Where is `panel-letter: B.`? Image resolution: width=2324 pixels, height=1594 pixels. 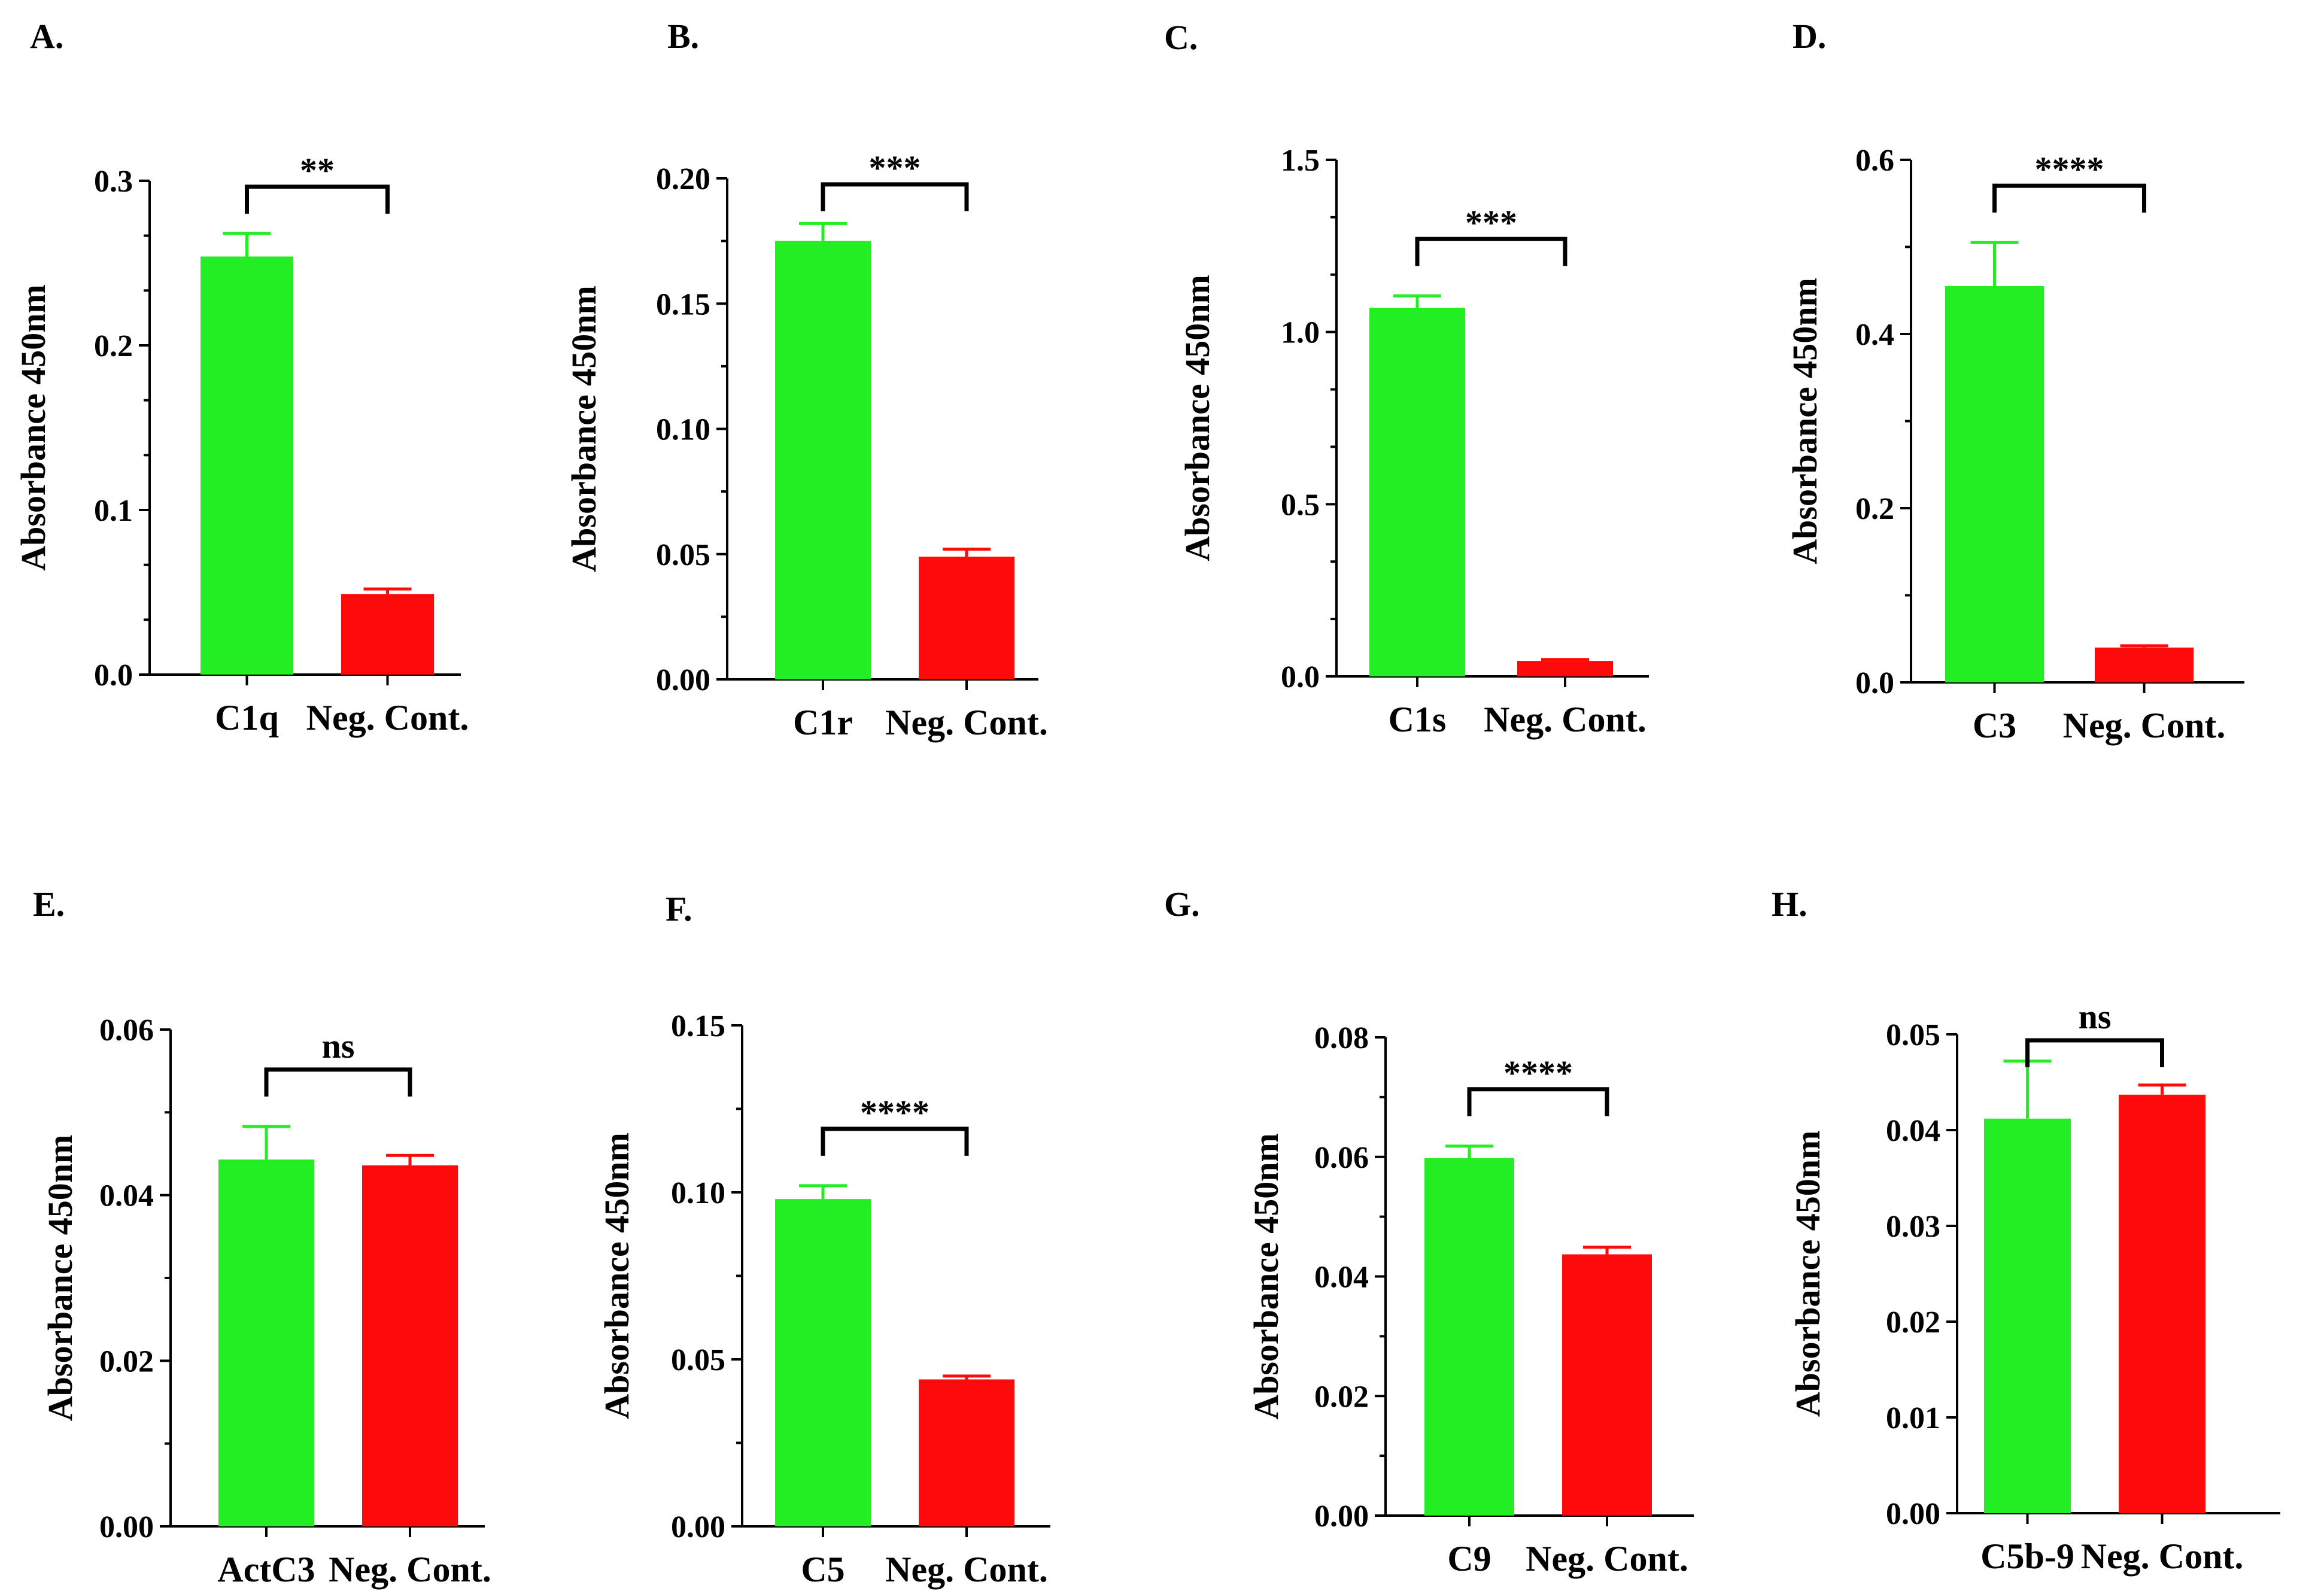 panel-letter: B. is located at coordinates (683, 36).